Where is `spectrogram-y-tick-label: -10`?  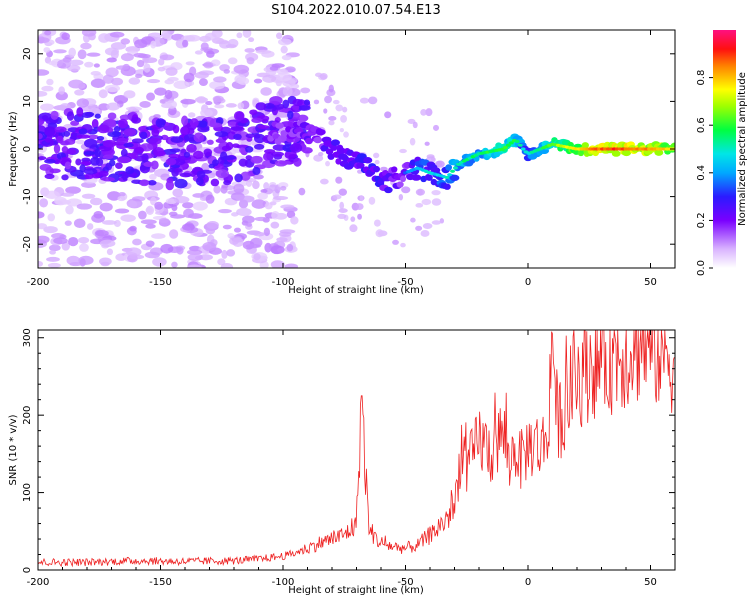 spectrogram-y-tick-label: -10 is located at coordinates (27, 196).